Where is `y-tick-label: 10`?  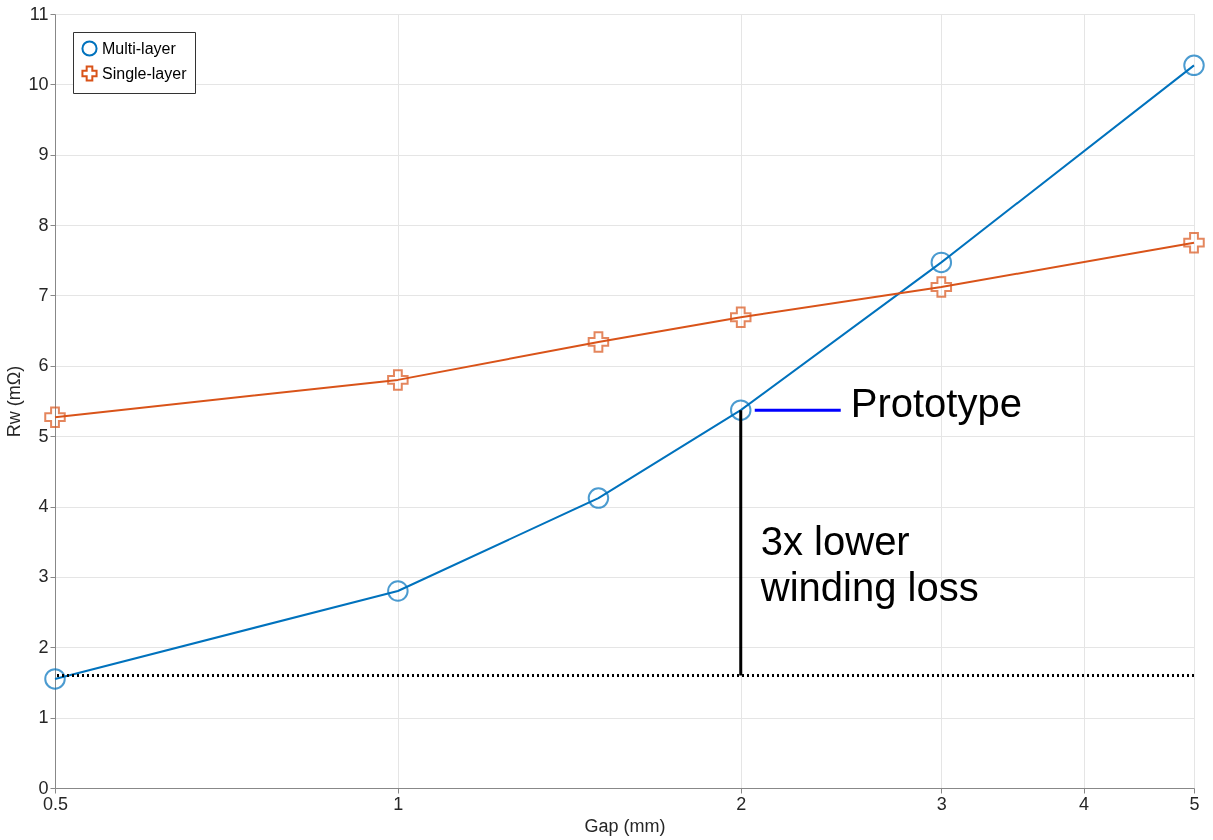
y-tick-label: 10 is located at coordinates (38, 83).